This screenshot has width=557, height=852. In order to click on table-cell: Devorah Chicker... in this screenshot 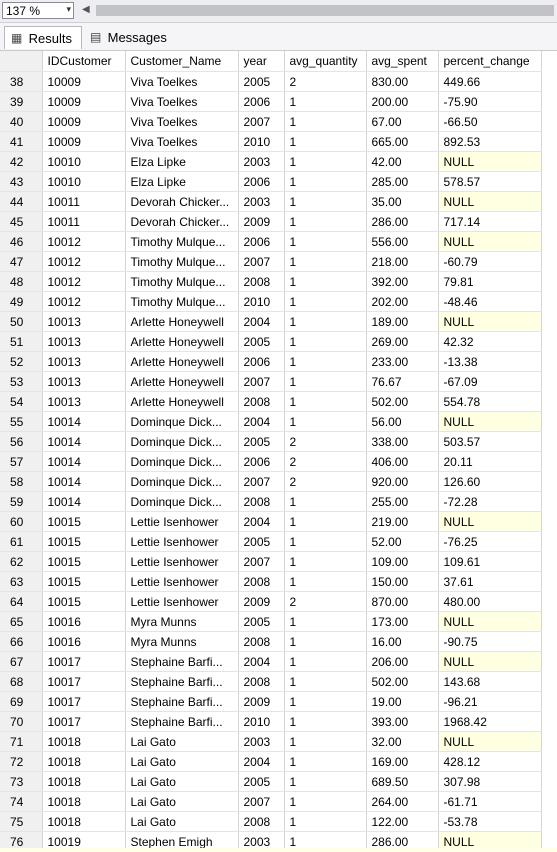, I will do `click(182, 221)`.